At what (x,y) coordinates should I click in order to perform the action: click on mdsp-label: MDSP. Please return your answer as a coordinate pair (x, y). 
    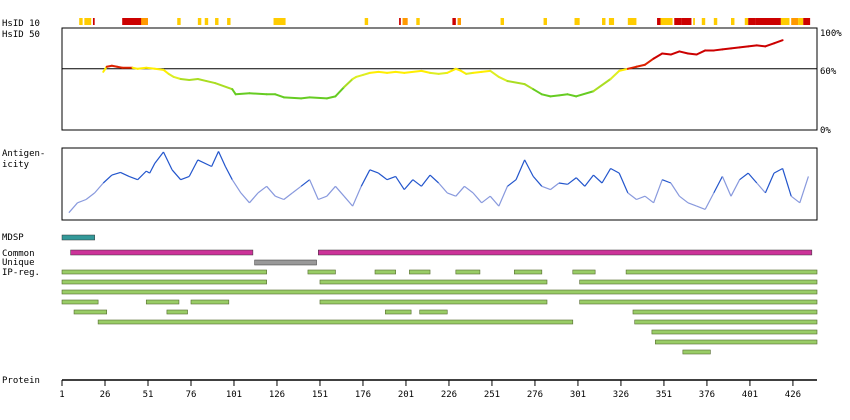
    Looking at the image, I should click on (13, 238).